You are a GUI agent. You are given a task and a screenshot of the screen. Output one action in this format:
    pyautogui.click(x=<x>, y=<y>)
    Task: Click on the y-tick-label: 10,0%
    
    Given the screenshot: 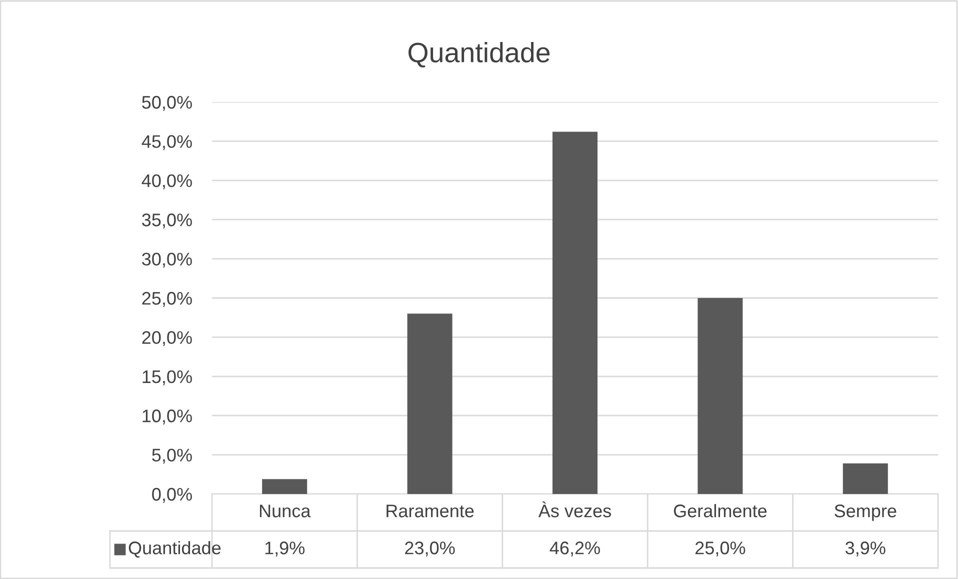 What is the action you would take?
    pyautogui.click(x=167, y=417)
    